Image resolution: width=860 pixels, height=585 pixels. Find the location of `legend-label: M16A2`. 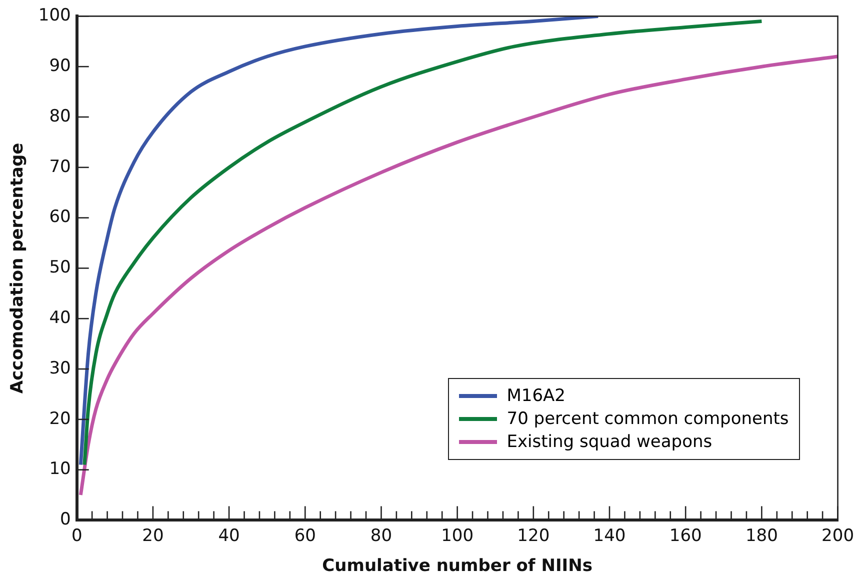

legend-label: M16A2 is located at coordinates (536, 396).